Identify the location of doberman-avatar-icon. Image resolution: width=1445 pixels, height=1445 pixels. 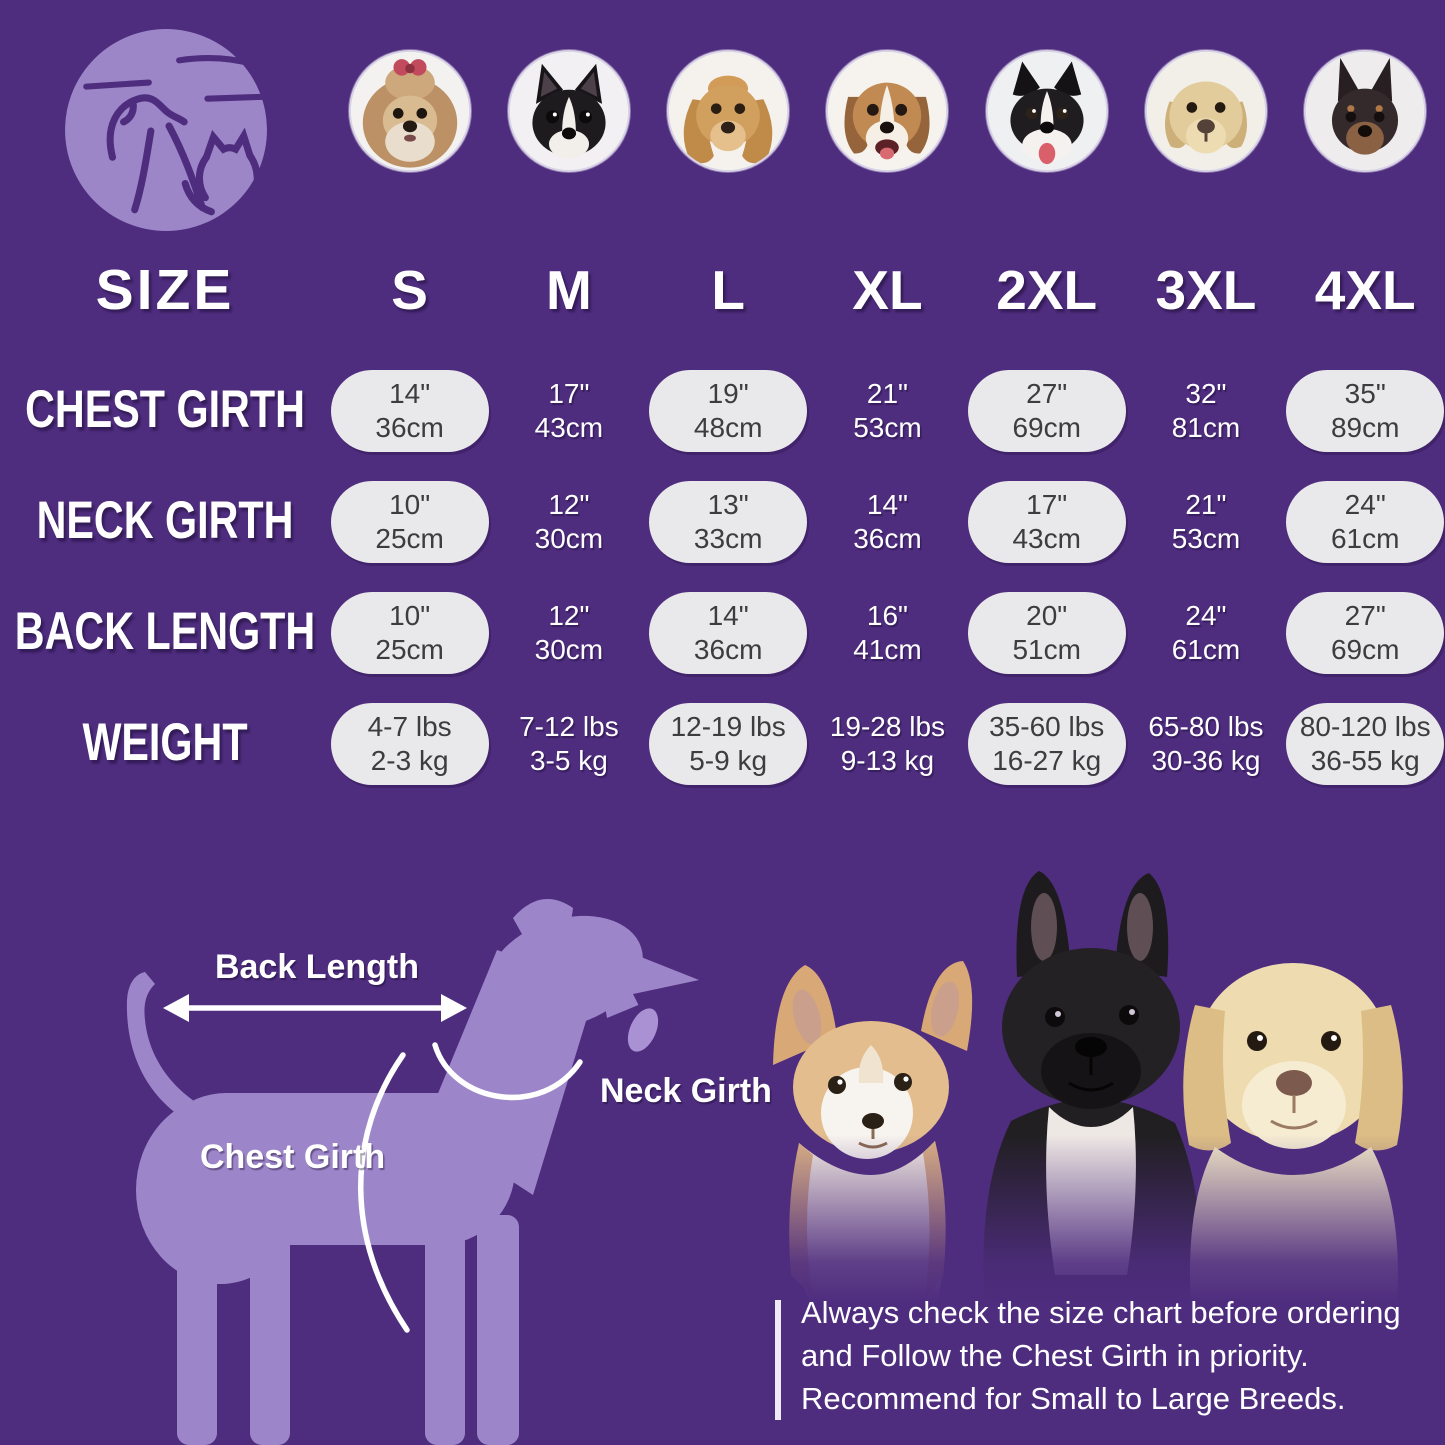
(1365, 111).